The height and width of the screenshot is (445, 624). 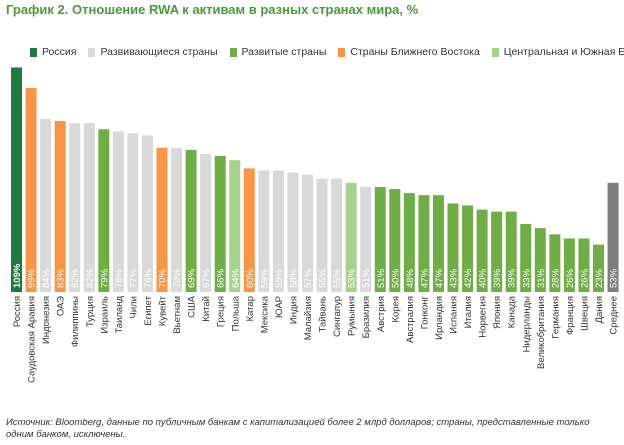 What do you see at coordinates (61, 306) in the screenshot?
I see `category-label: ОАЭ` at bounding box center [61, 306].